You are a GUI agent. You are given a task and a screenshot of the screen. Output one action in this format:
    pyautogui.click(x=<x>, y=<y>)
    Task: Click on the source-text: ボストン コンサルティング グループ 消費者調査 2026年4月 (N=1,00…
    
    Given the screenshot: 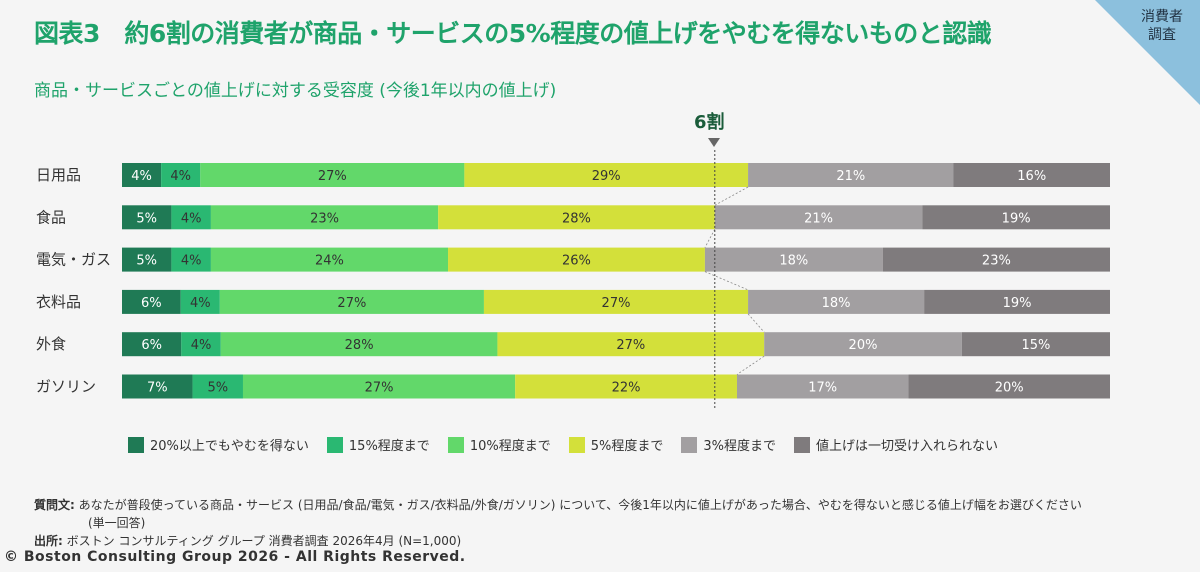 What is the action you would take?
    pyautogui.click(x=264, y=541)
    